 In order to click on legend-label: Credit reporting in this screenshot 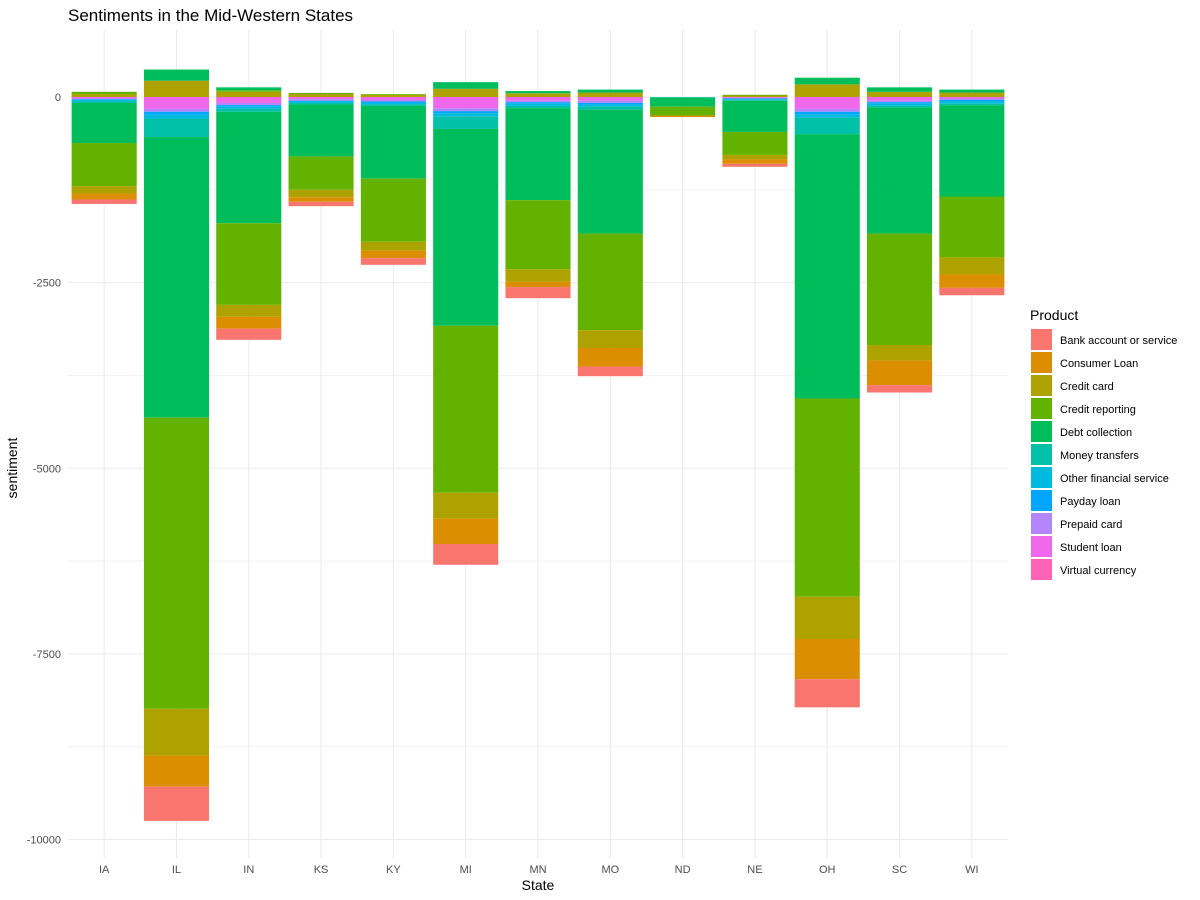, I will do `click(1098, 410)`.